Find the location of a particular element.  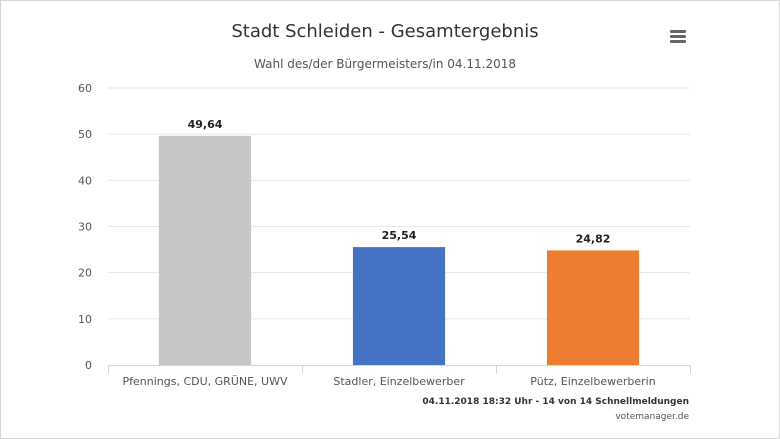

y-tick-label: 60 is located at coordinates (85, 88).